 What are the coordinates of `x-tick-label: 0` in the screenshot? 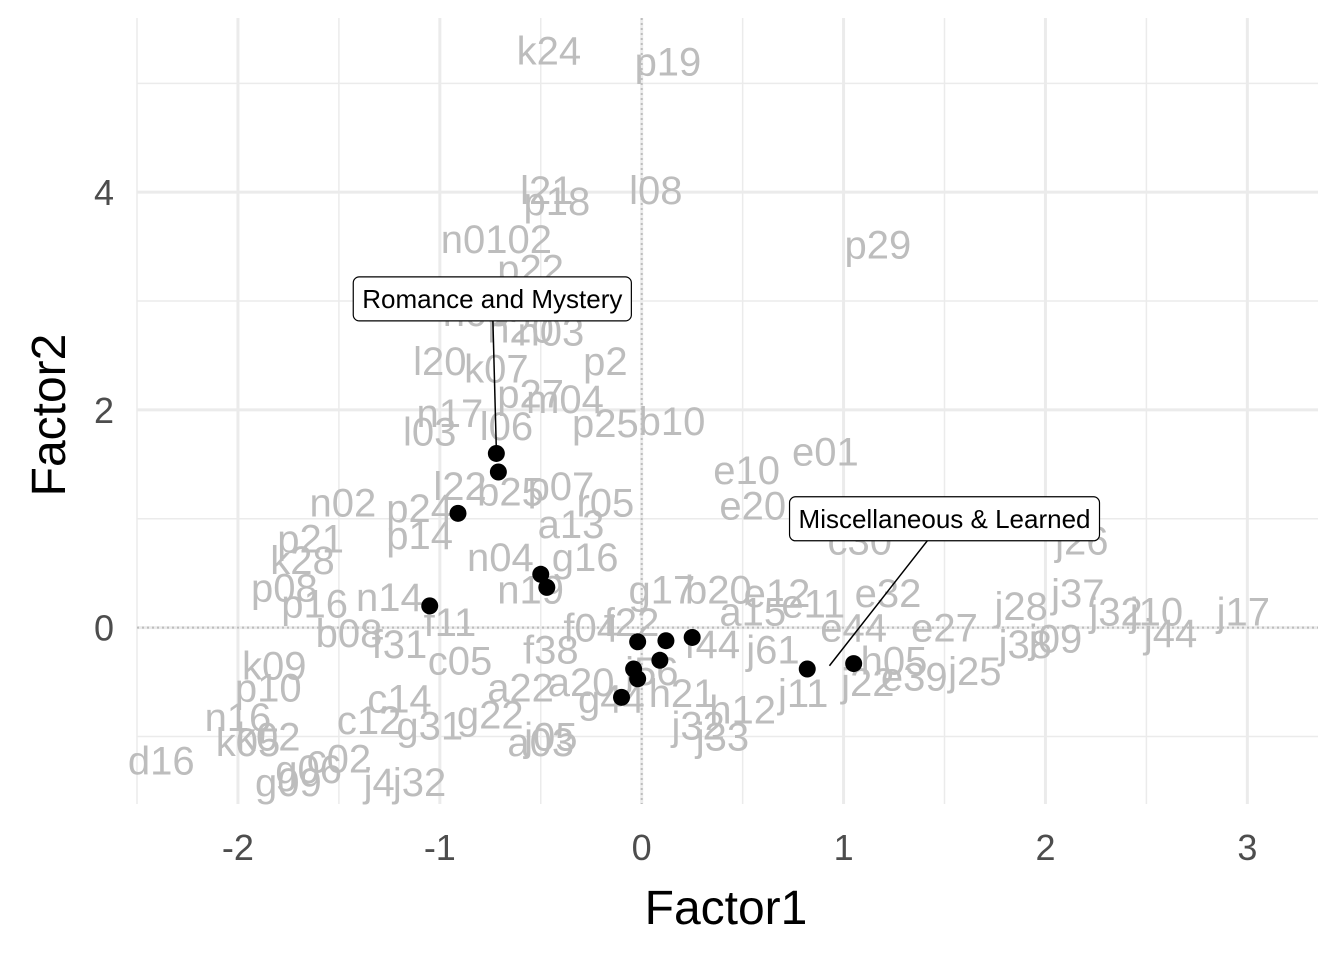 It's located at (642, 847).